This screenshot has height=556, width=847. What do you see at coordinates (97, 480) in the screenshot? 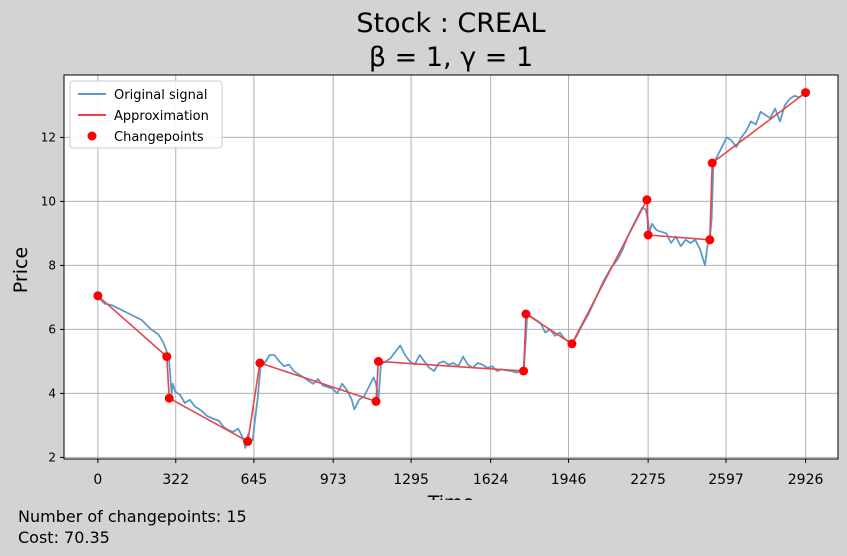
I see `x-tick-label: 0` at bounding box center [97, 480].